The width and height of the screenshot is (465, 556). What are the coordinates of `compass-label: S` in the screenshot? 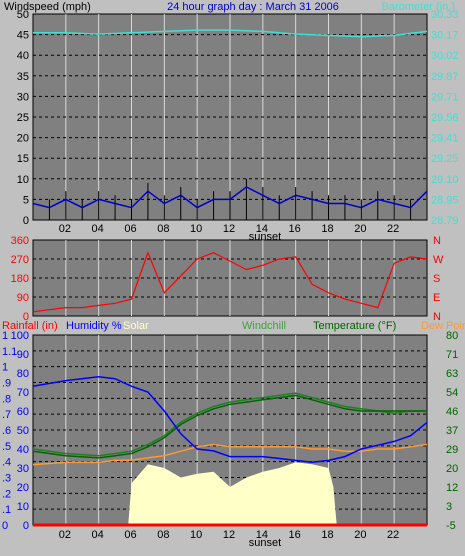 It's located at (436, 279).